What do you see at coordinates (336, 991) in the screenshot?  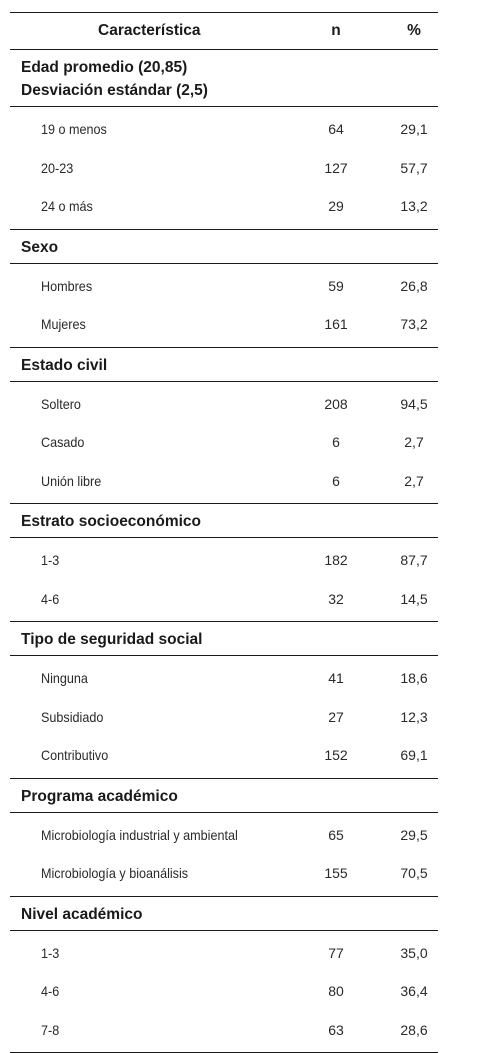 I see `row-n: 80` at bounding box center [336, 991].